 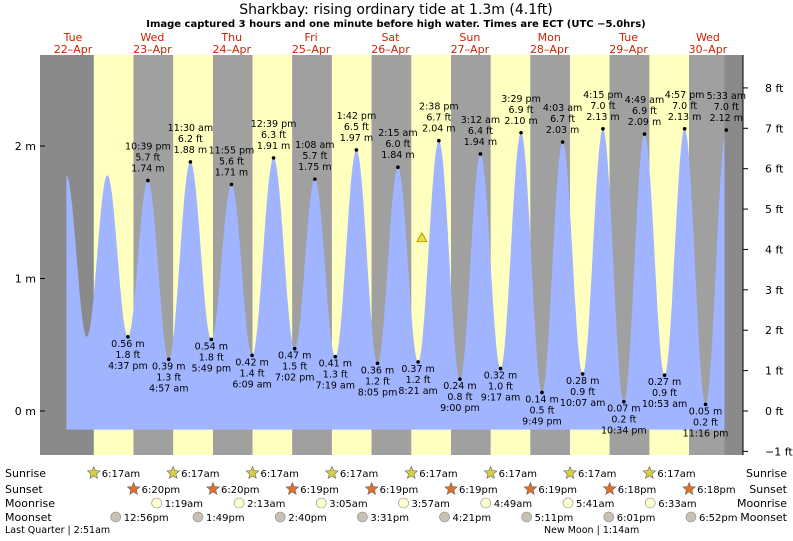 What do you see at coordinates (726, 118) in the screenshot?
I see `high-tide-label: 2.12 m` at bounding box center [726, 118].